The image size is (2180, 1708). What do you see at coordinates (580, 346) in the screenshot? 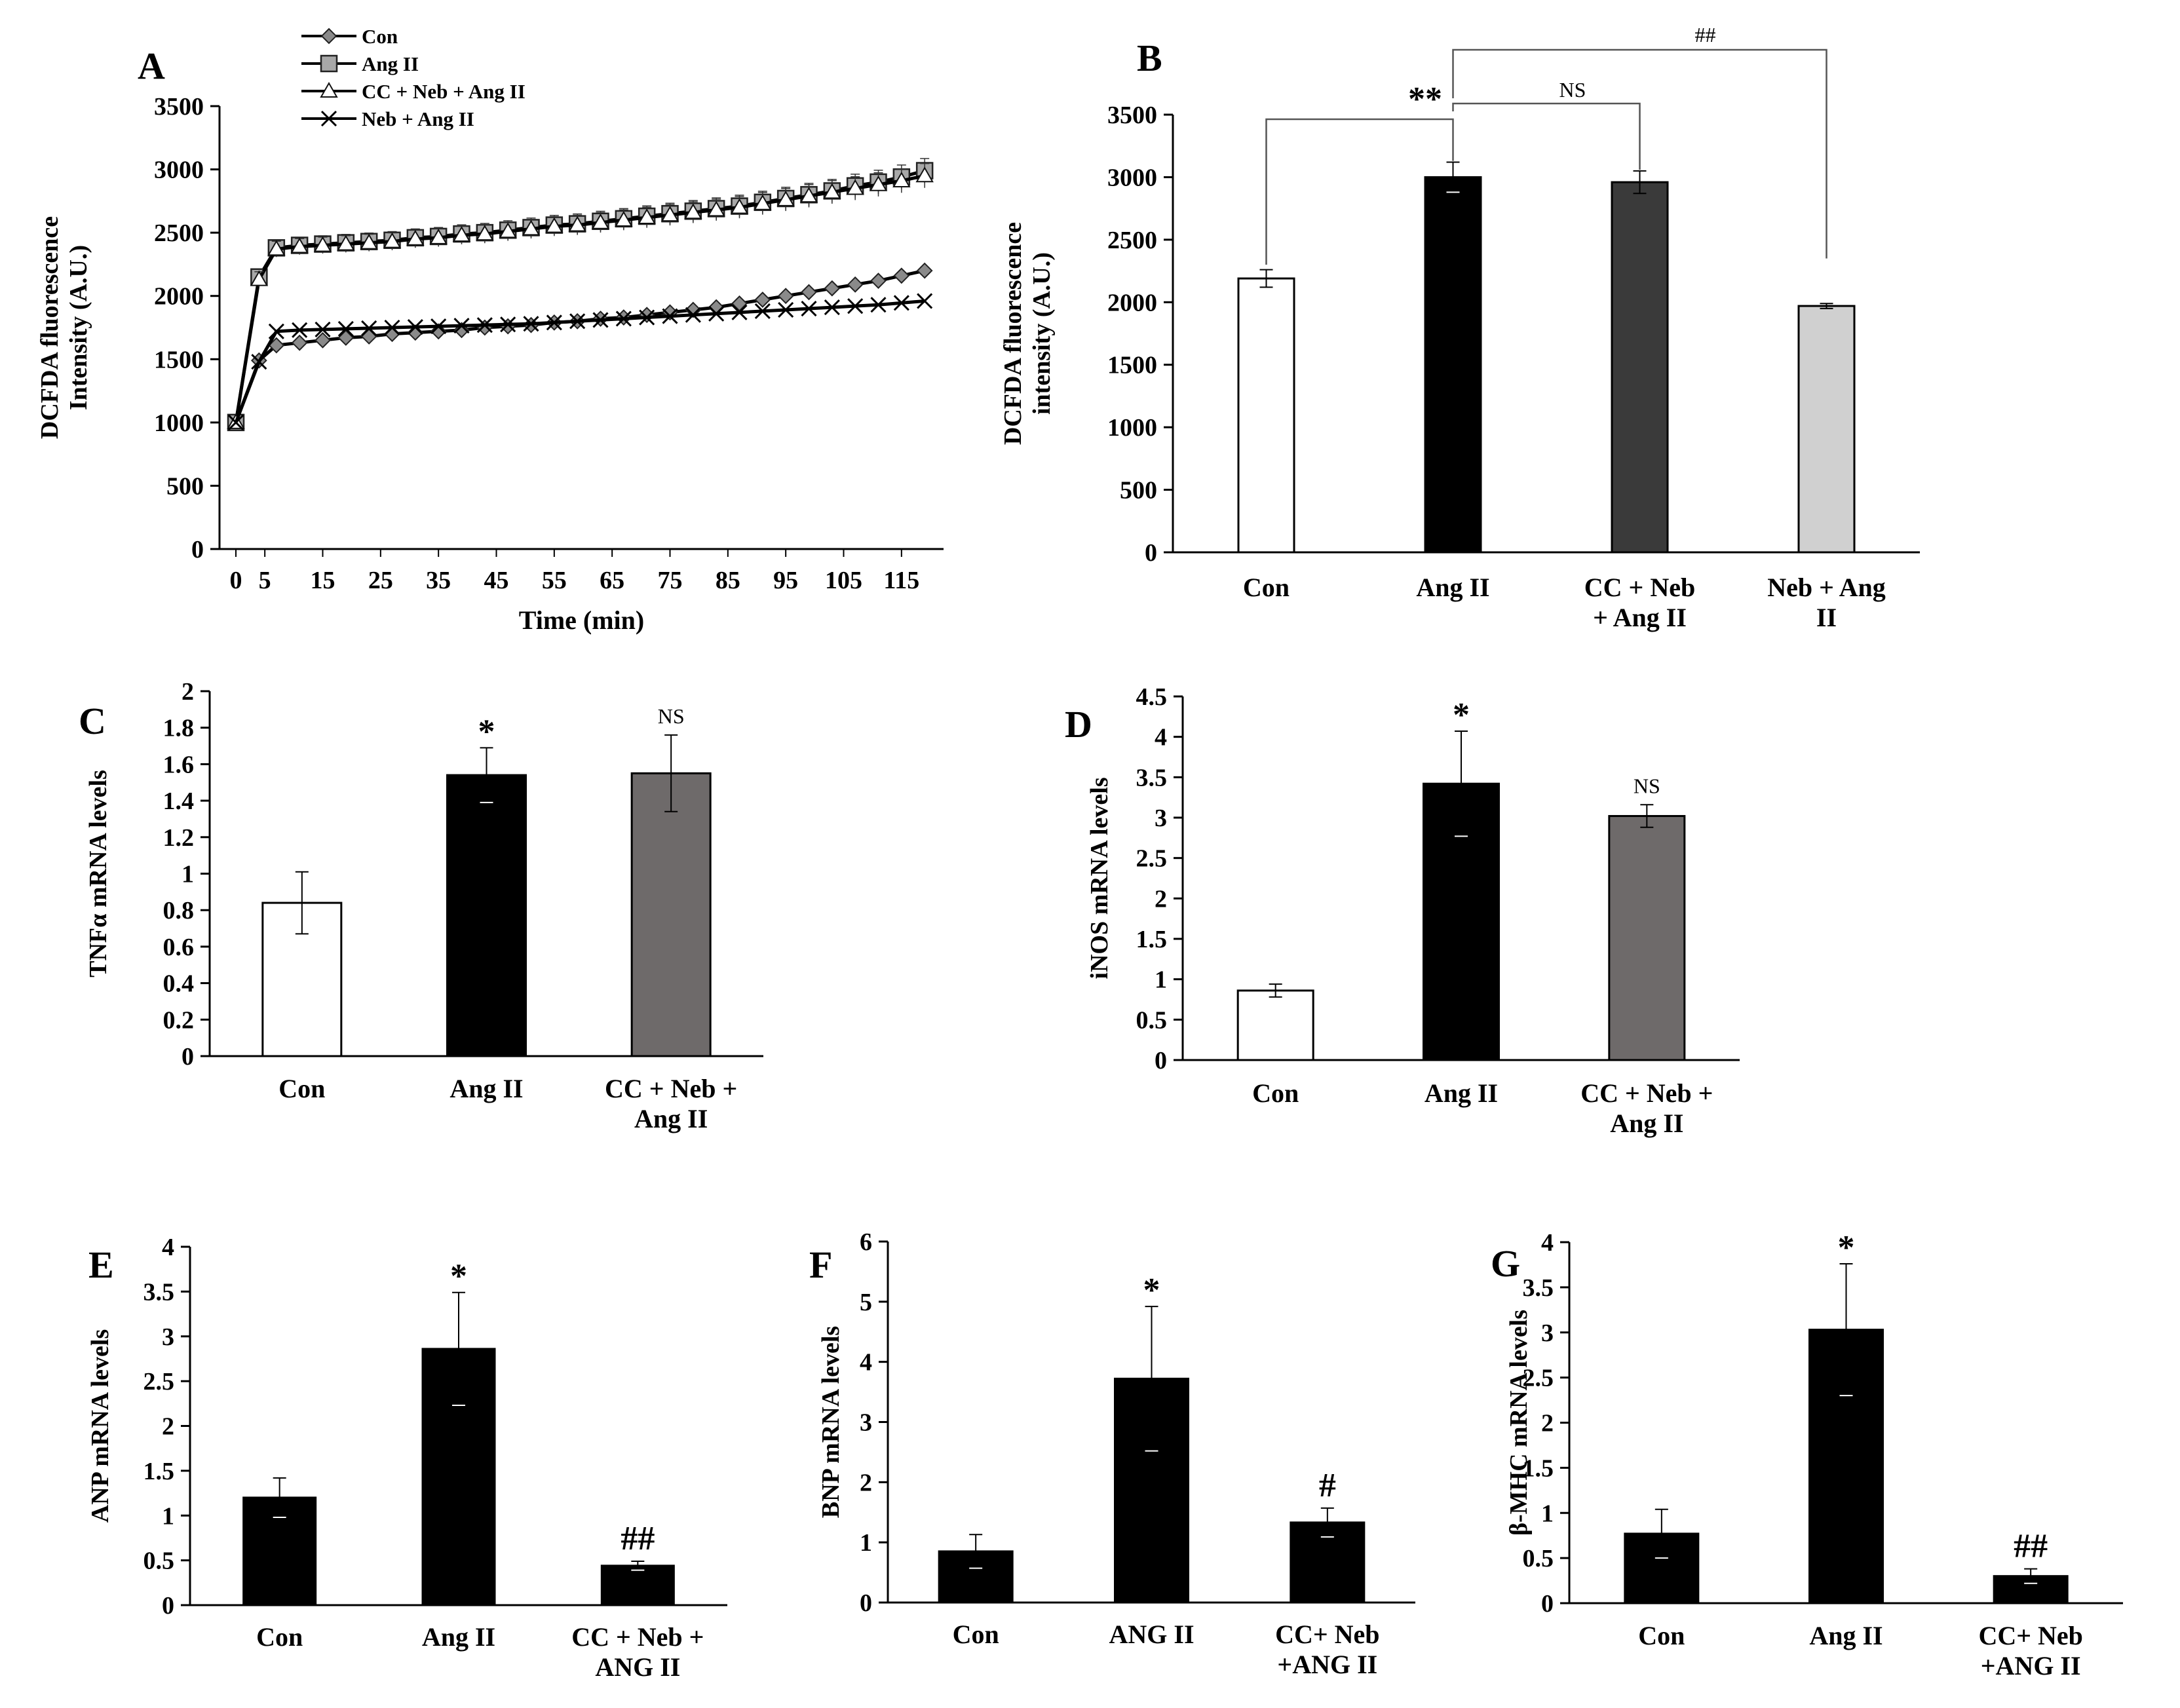
I see `series-diamond` at bounding box center [580, 346].